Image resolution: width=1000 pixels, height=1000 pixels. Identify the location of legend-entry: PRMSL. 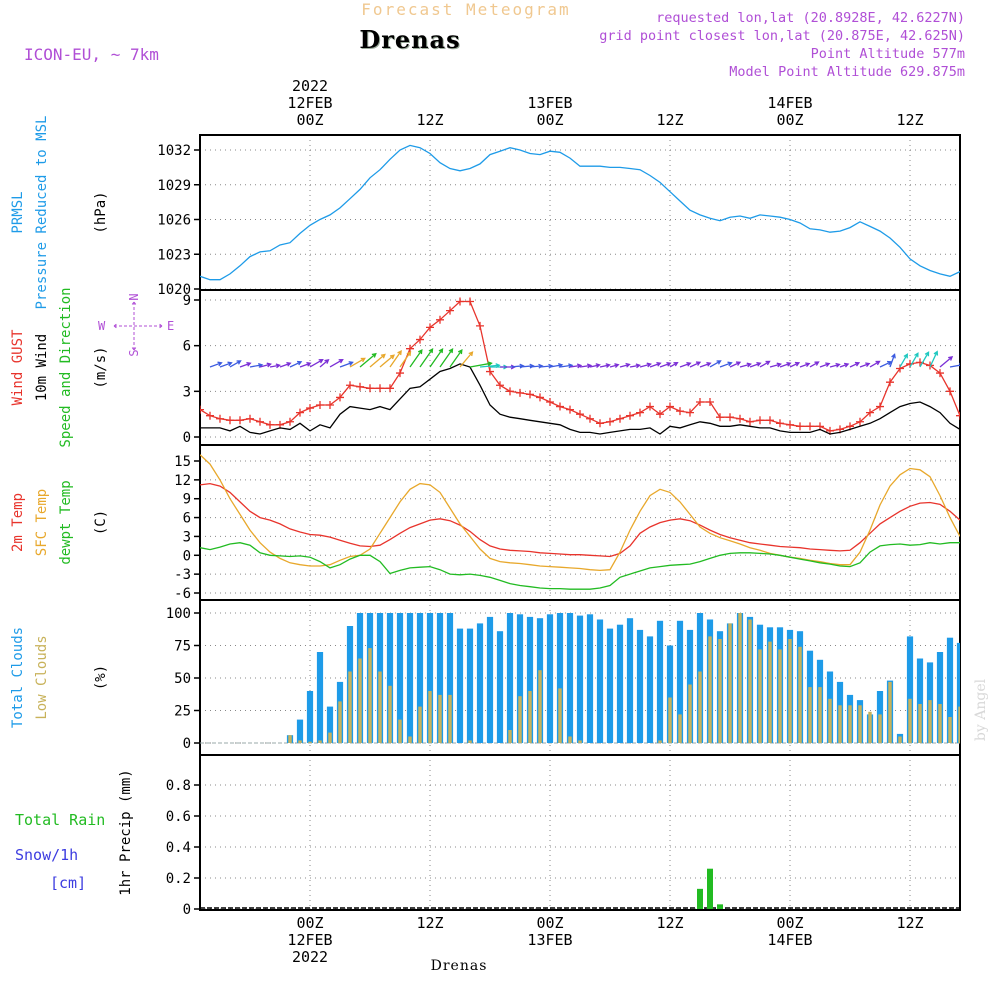
(18, 212).